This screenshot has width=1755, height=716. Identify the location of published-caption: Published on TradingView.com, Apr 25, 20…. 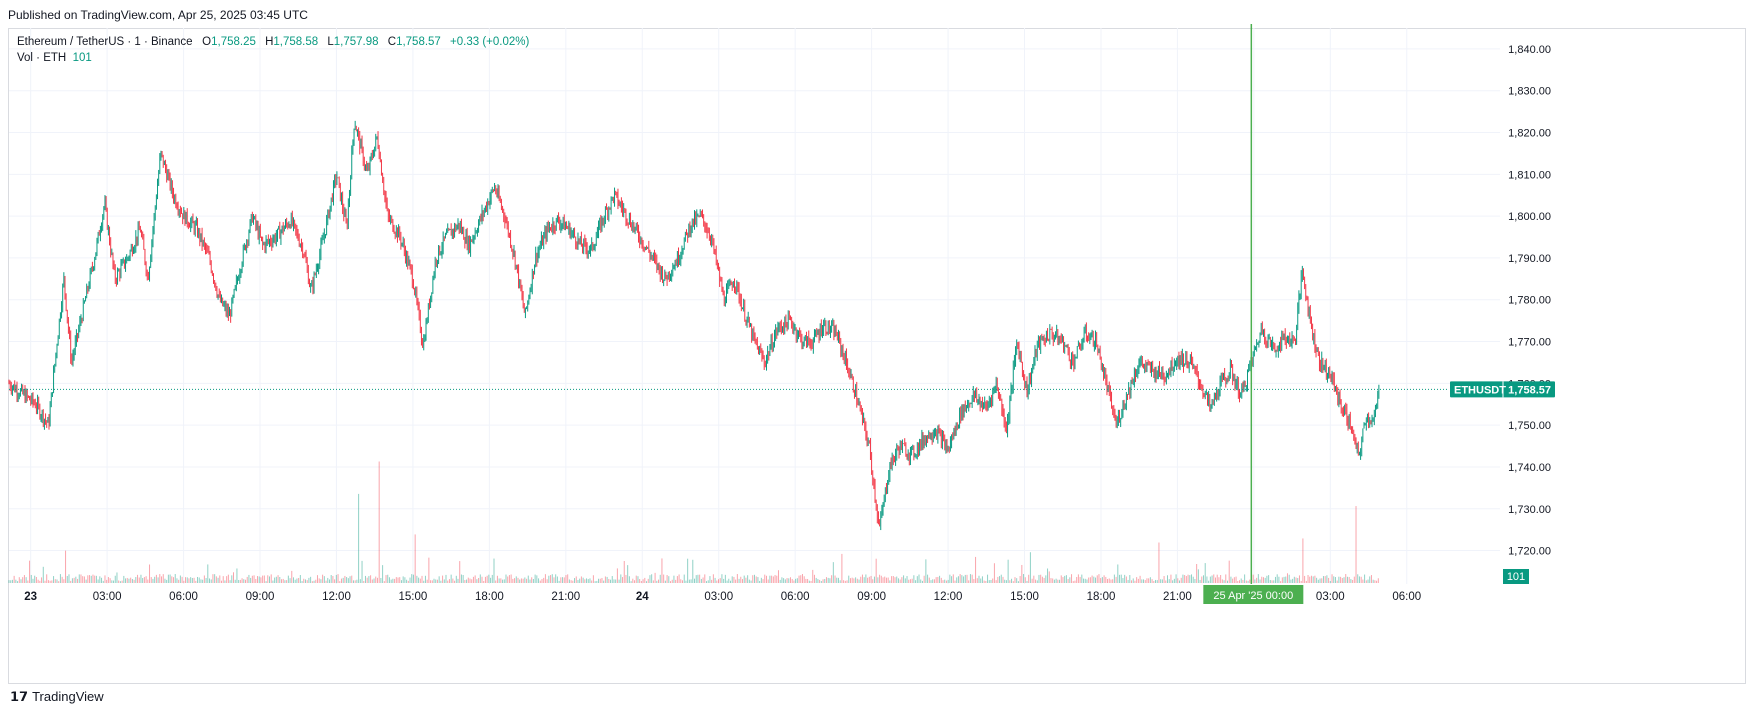
(158, 15).